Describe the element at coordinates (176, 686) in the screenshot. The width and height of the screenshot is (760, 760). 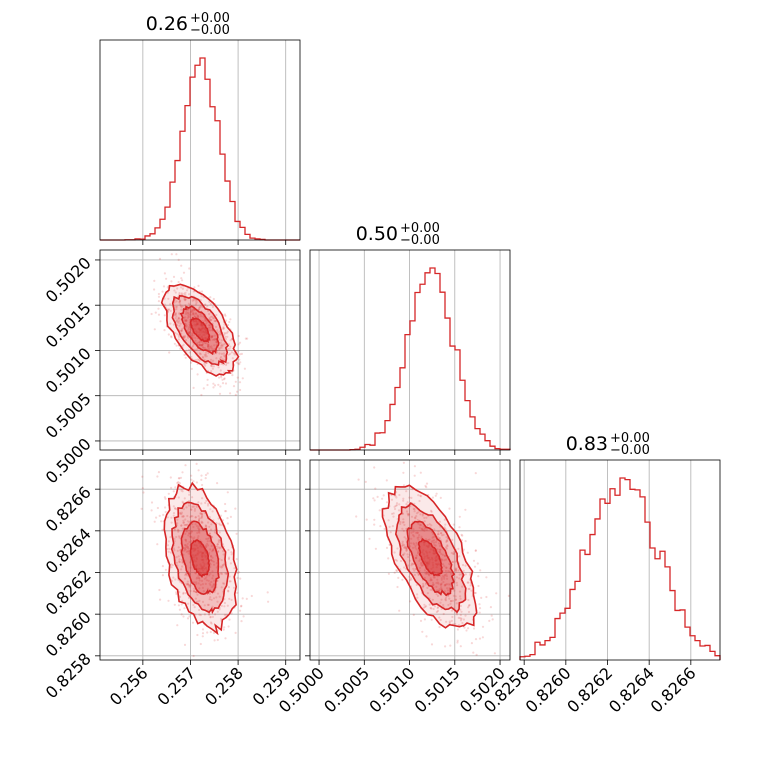
I see `x-tick-label: 0.257` at that location.